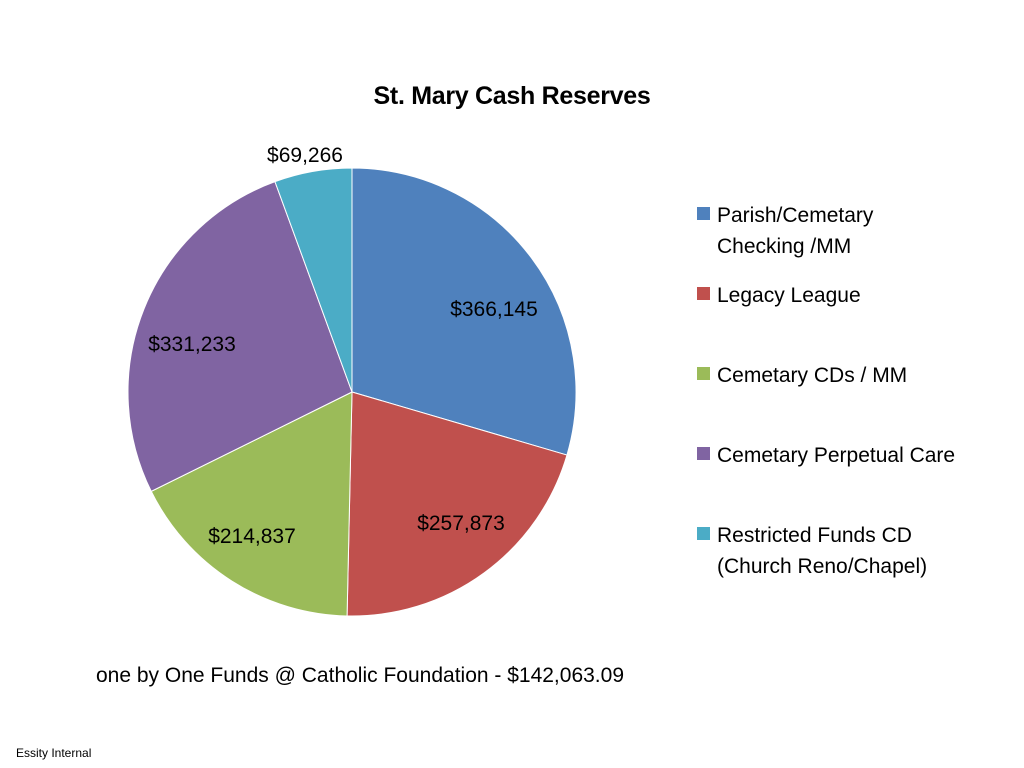  What do you see at coordinates (795, 215) in the screenshot?
I see `legend-label-line: Parish/Cemetary` at bounding box center [795, 215].